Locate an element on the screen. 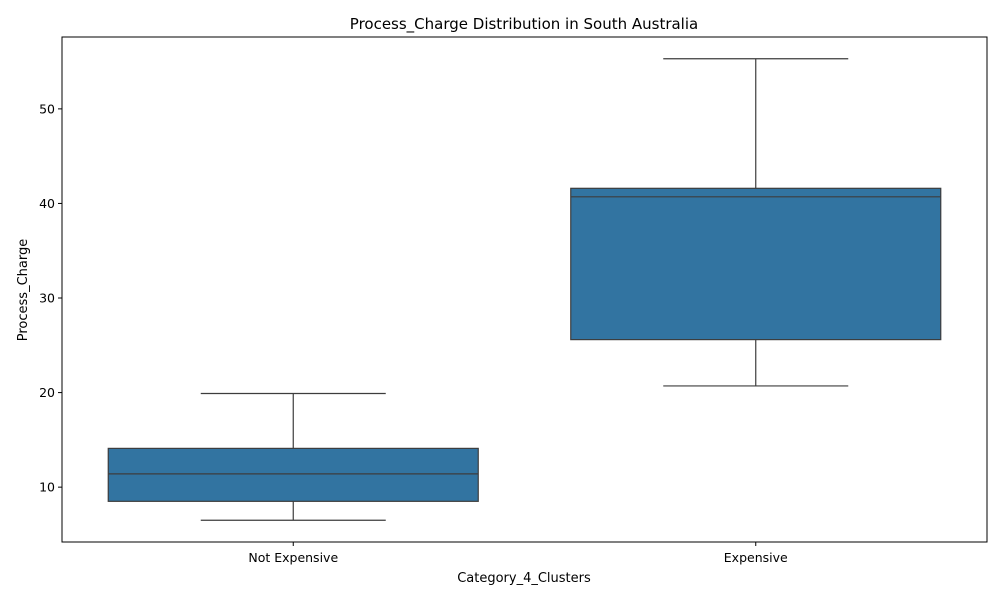 The height and width of the screenshot is (600, 1000). y-tick-label: 40 is located at coordinates (47, 203).